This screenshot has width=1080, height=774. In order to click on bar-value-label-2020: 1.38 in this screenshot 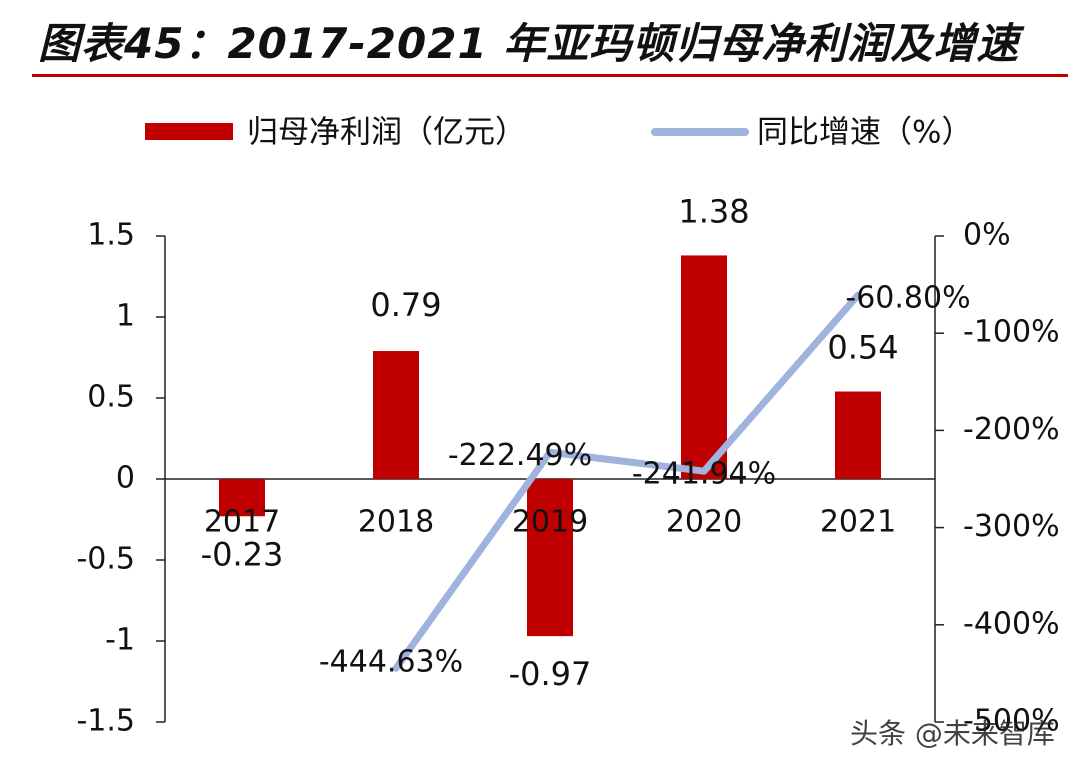, I will do `click(713, 211)`.